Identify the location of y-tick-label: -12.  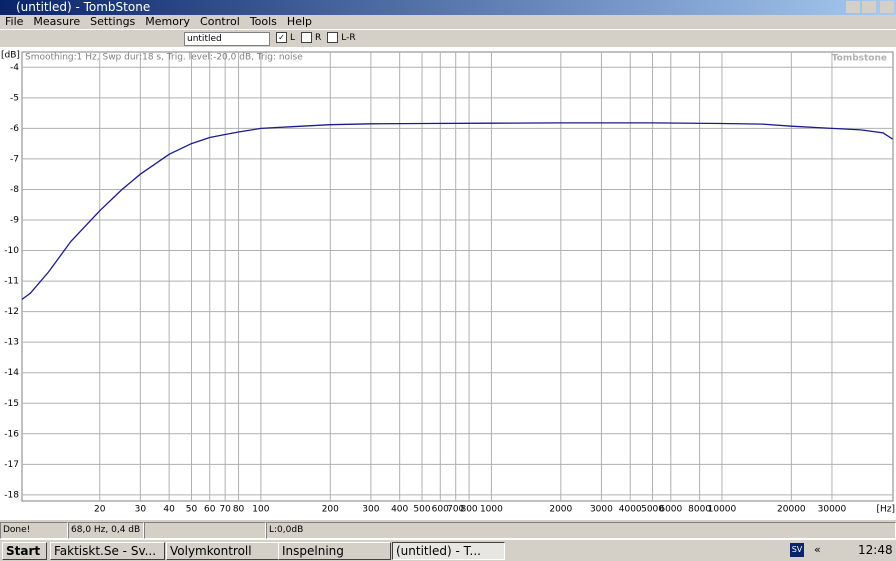
(11, 312).